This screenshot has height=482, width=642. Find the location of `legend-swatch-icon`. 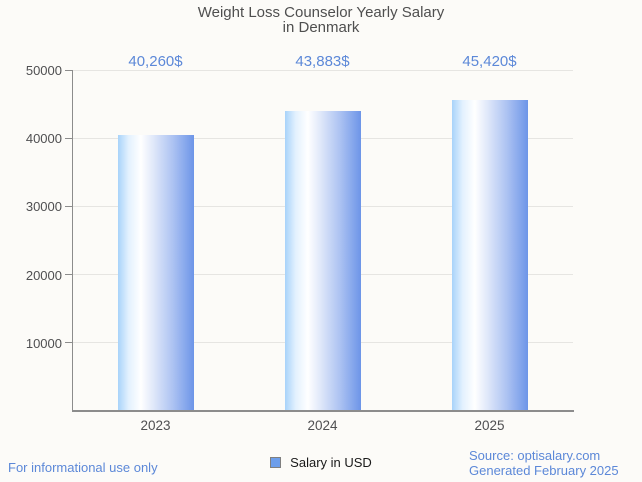

legend-swatch-icon is located at coordinates (276, 462).